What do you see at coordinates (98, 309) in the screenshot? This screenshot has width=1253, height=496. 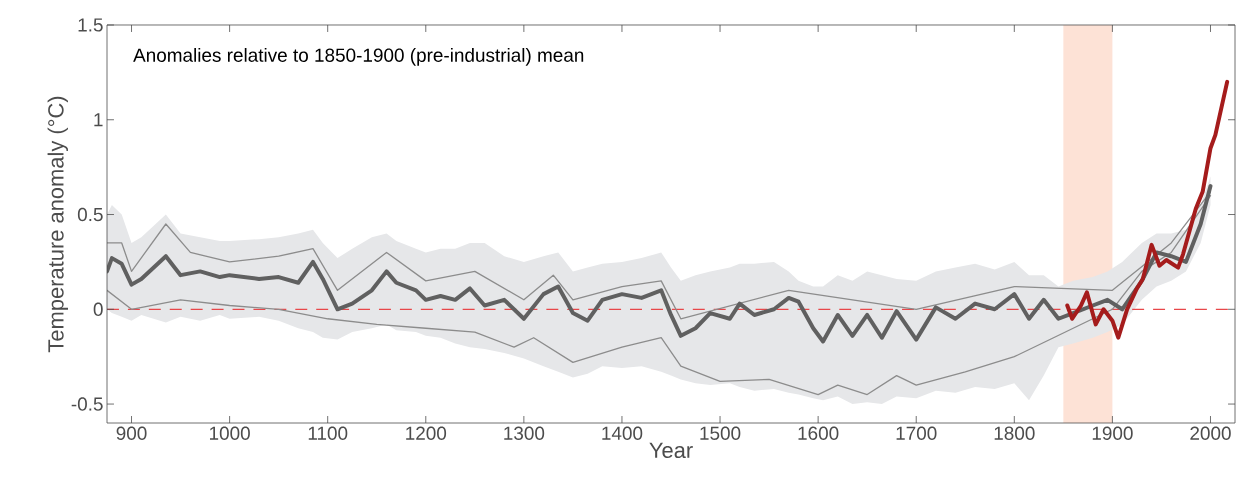 I see `y-tick-label: 0` at bounding box center [98, 309].